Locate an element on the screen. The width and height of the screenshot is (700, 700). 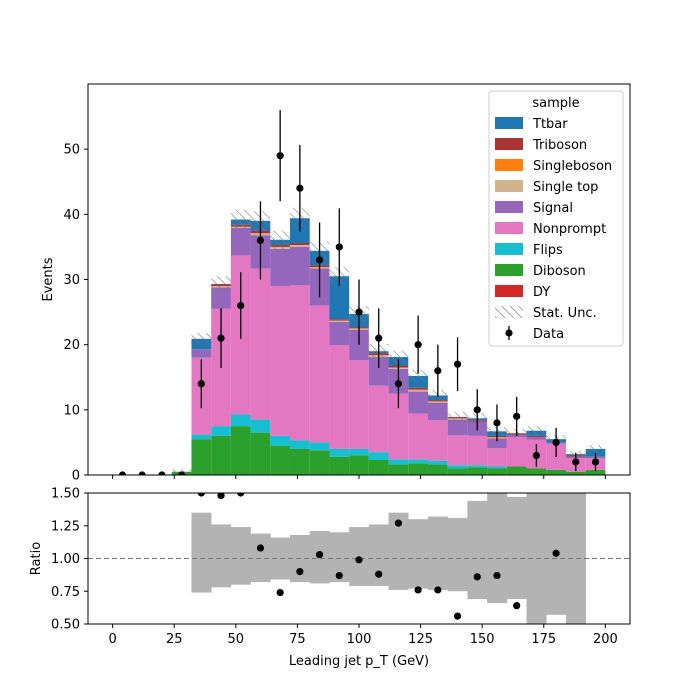
legend-item-stat-unc: Stat. Unc. is located at coordinates (546, 313).